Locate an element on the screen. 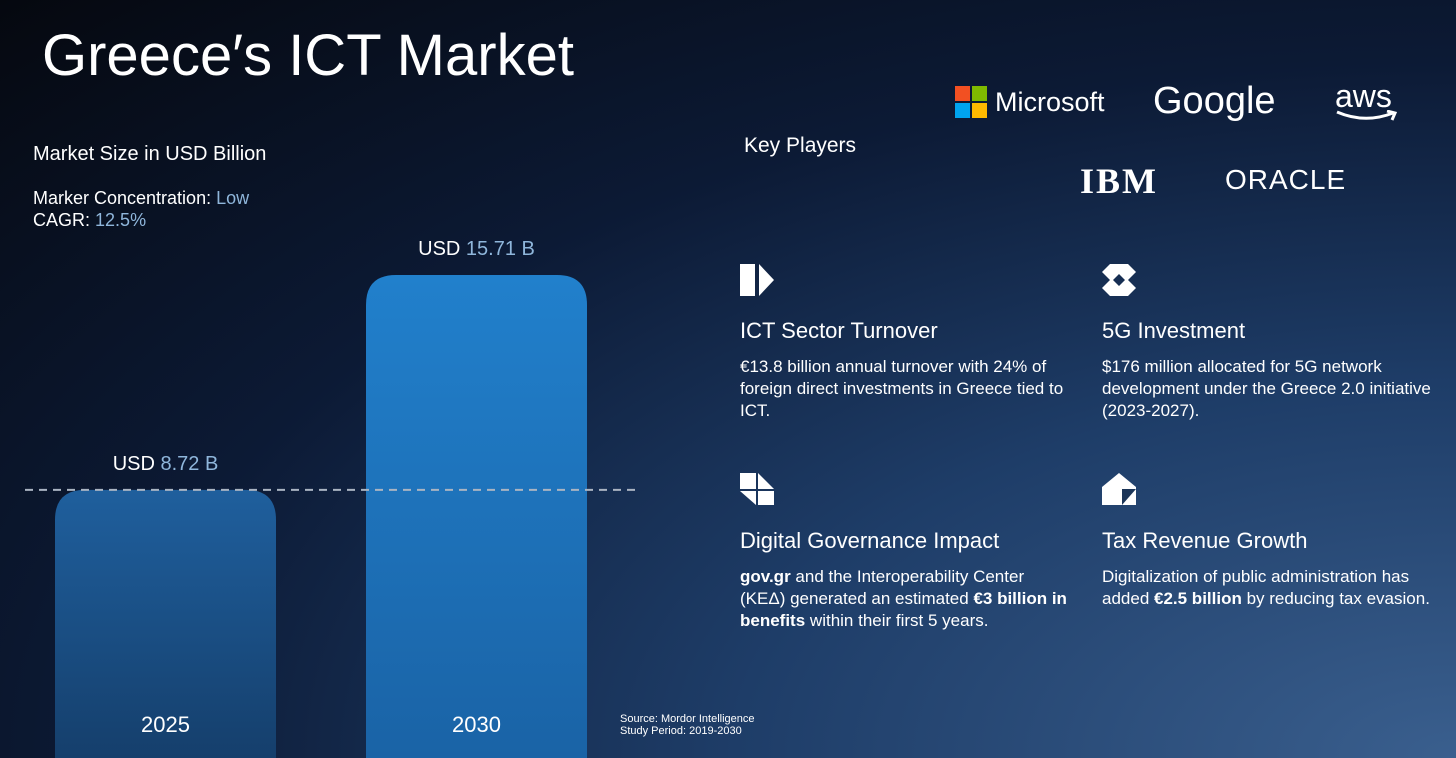  logo-oracle: ORACLE is located at coordinates (1286, 179).